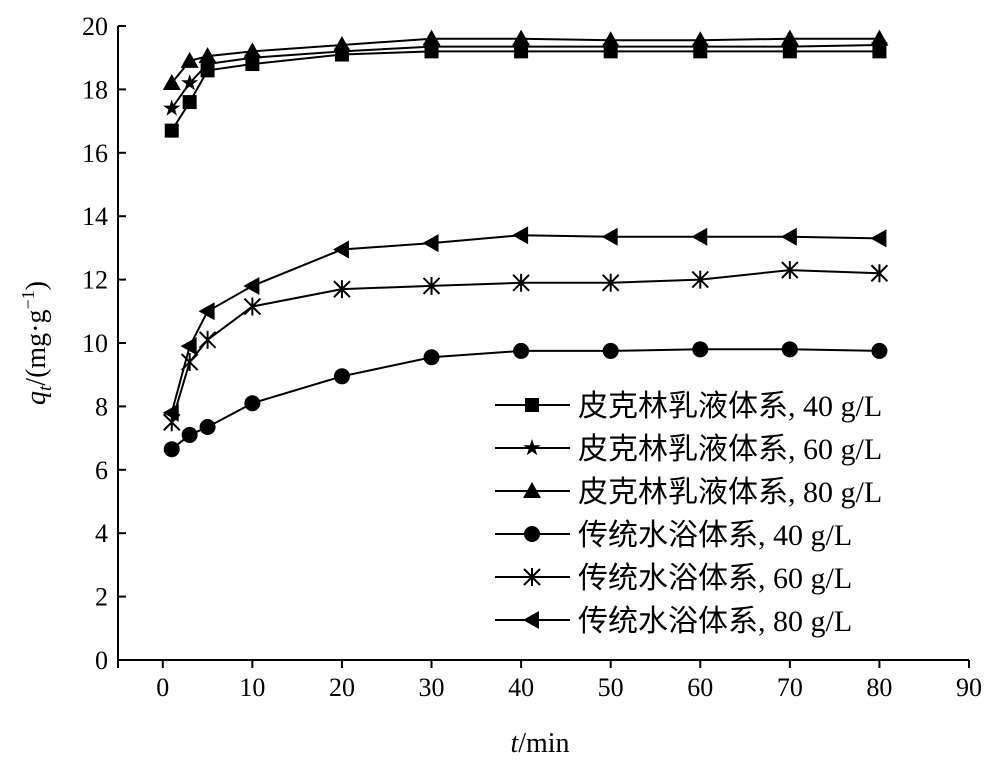 The width and height of the screenshot is (1000, 769). Describe the element at coordinates (252, 687) in the screenshot. I see `x-tick-label: 10` at that location.